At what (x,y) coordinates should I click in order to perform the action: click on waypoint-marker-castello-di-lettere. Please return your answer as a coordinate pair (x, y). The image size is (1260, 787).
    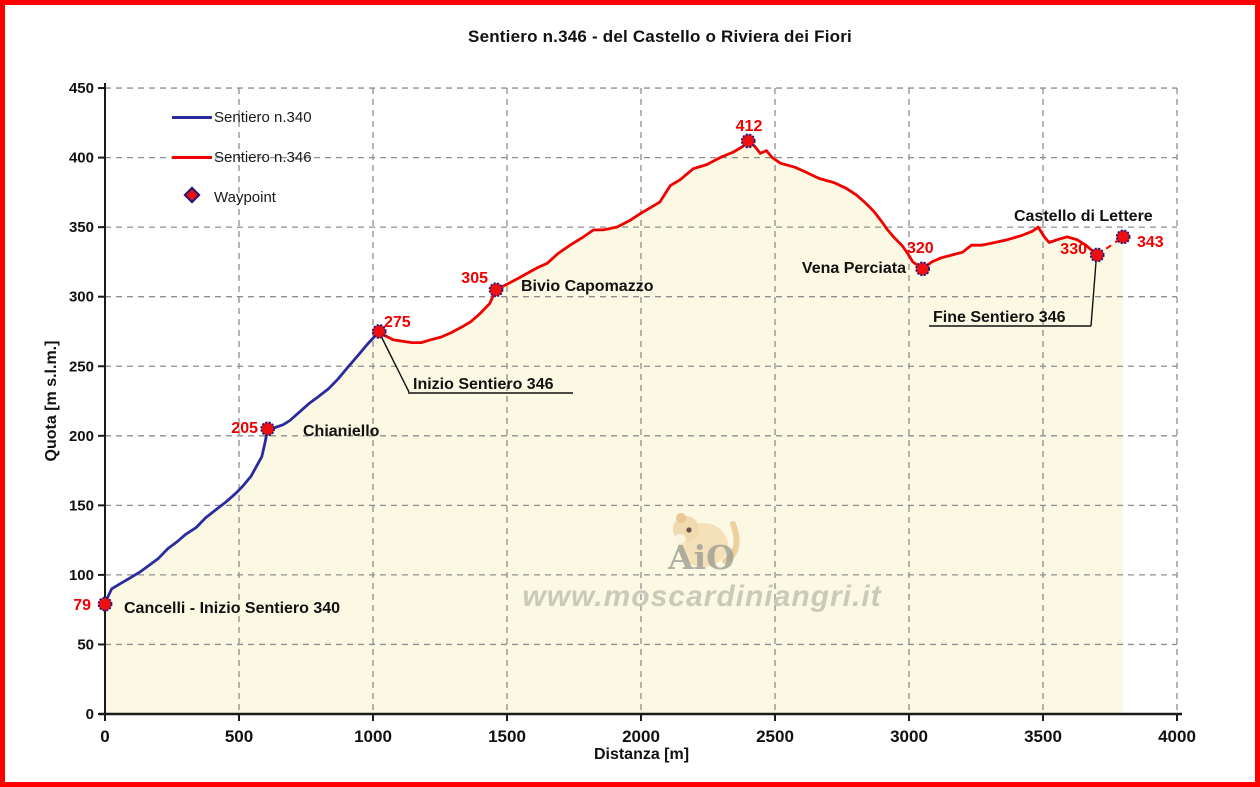
    Looking at the image, I should click on (1123, 237).